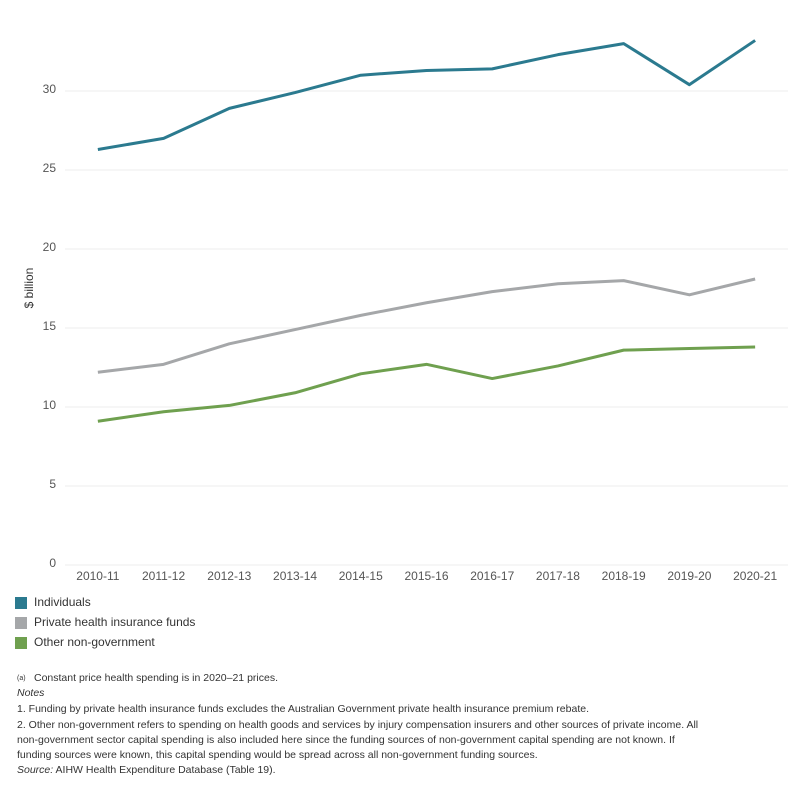 The width and height of the screenshot is (800, 800). I want to click on x-tick-label: 2011-12, so click(163, 576).